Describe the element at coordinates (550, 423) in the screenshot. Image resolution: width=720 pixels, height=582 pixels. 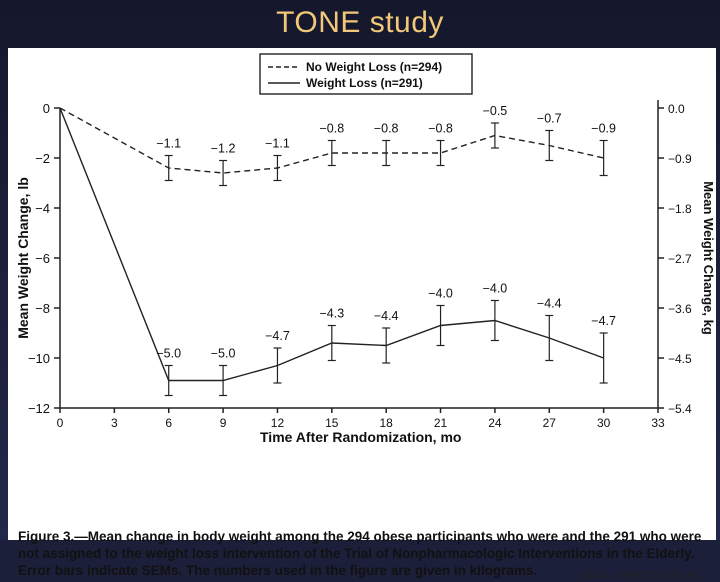
I see `x-tick-label: 27` at that location.